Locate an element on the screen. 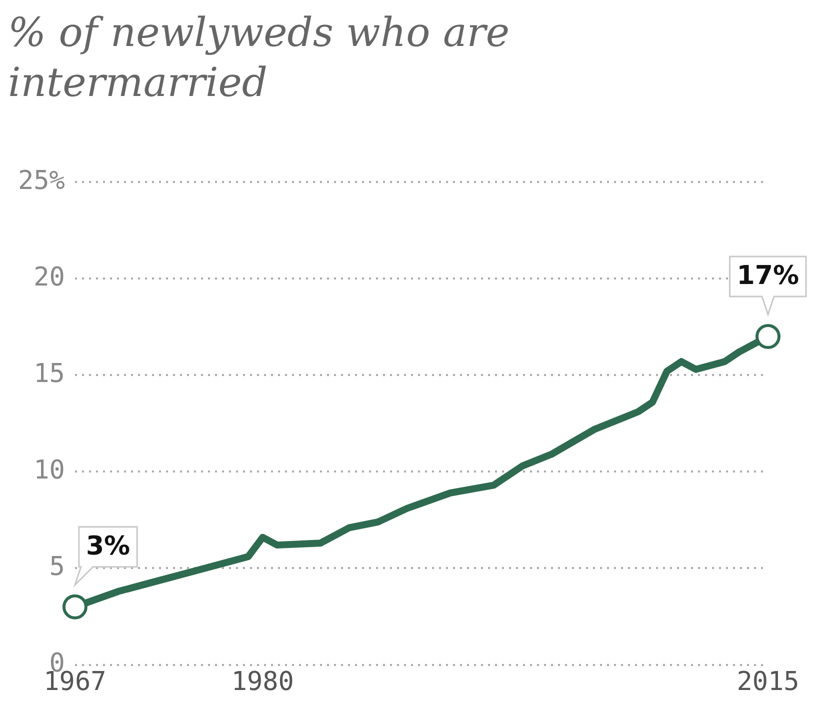  x-tick-label: 1980 is located at coordinates (262, 682).